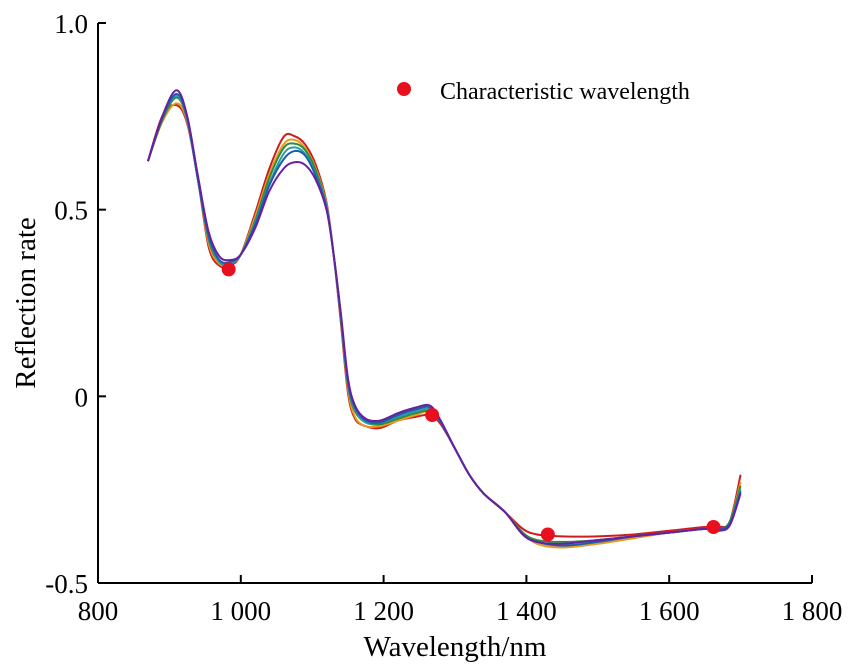 The height and width of the screenshot is (669, 850). What do you see at coordinates (98, 611) in the screenshot?
I see `x-tick-label: 800` at bounding box center [98, 611].